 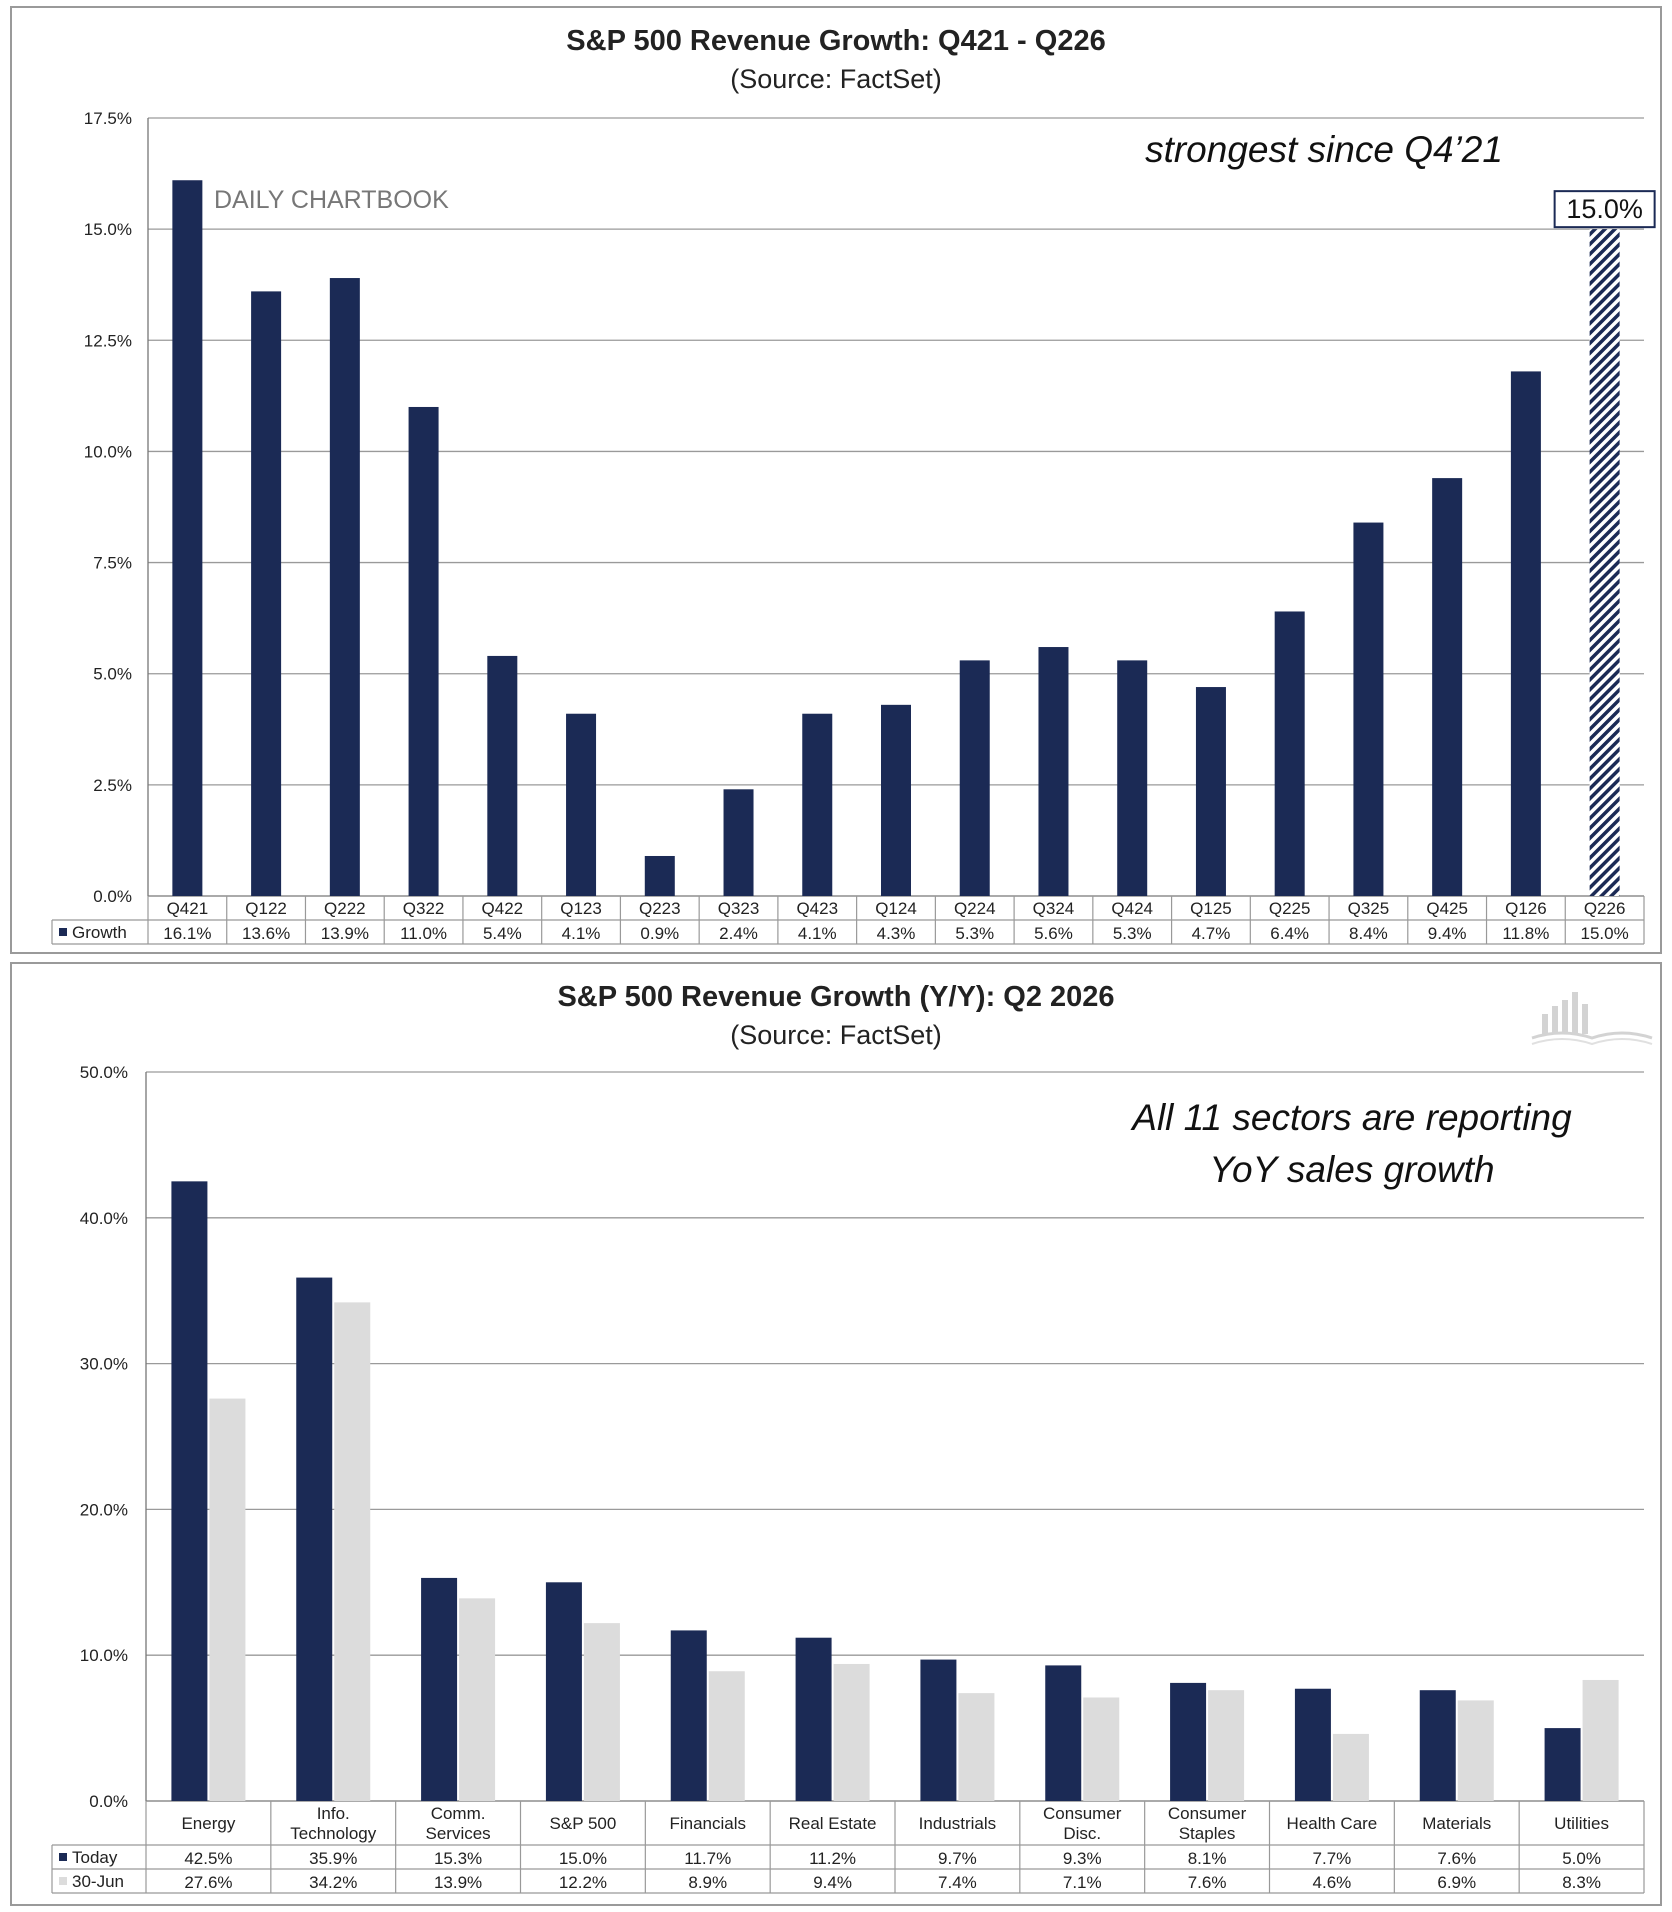 I want to click on data-label-30-jun: 34.2%, so click(x=333, y=1882).